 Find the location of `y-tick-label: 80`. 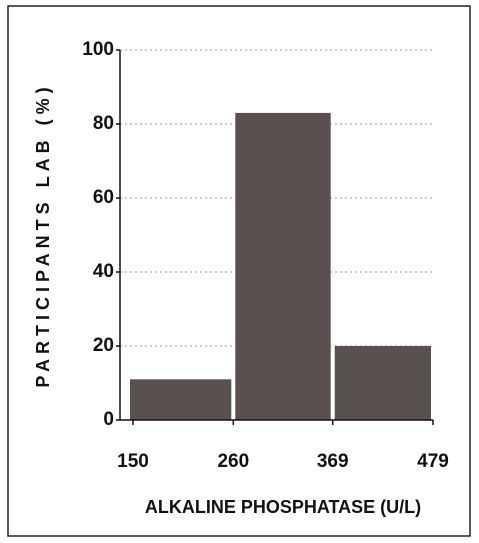

y-tick-label: 80 is located at coordinates (103, 123).